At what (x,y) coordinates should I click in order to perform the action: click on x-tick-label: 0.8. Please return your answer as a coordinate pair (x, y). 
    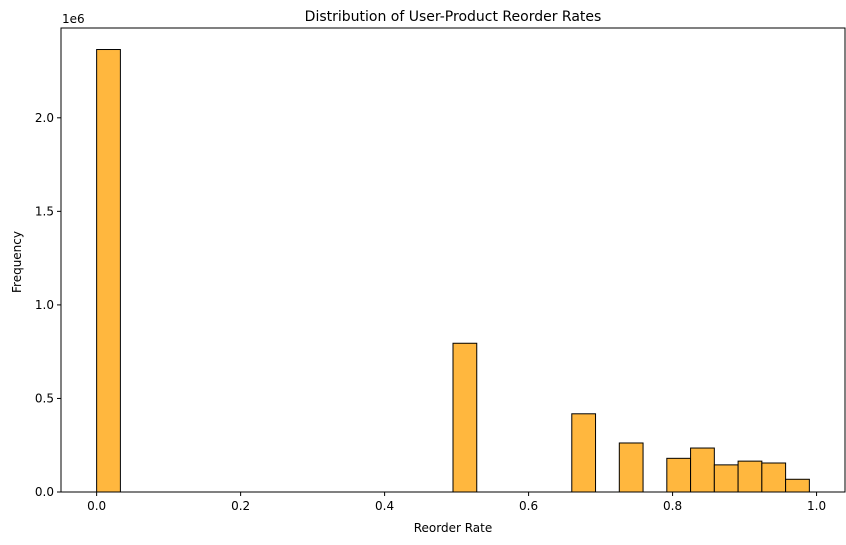
    Looking at the image, I should click on (672, 506).